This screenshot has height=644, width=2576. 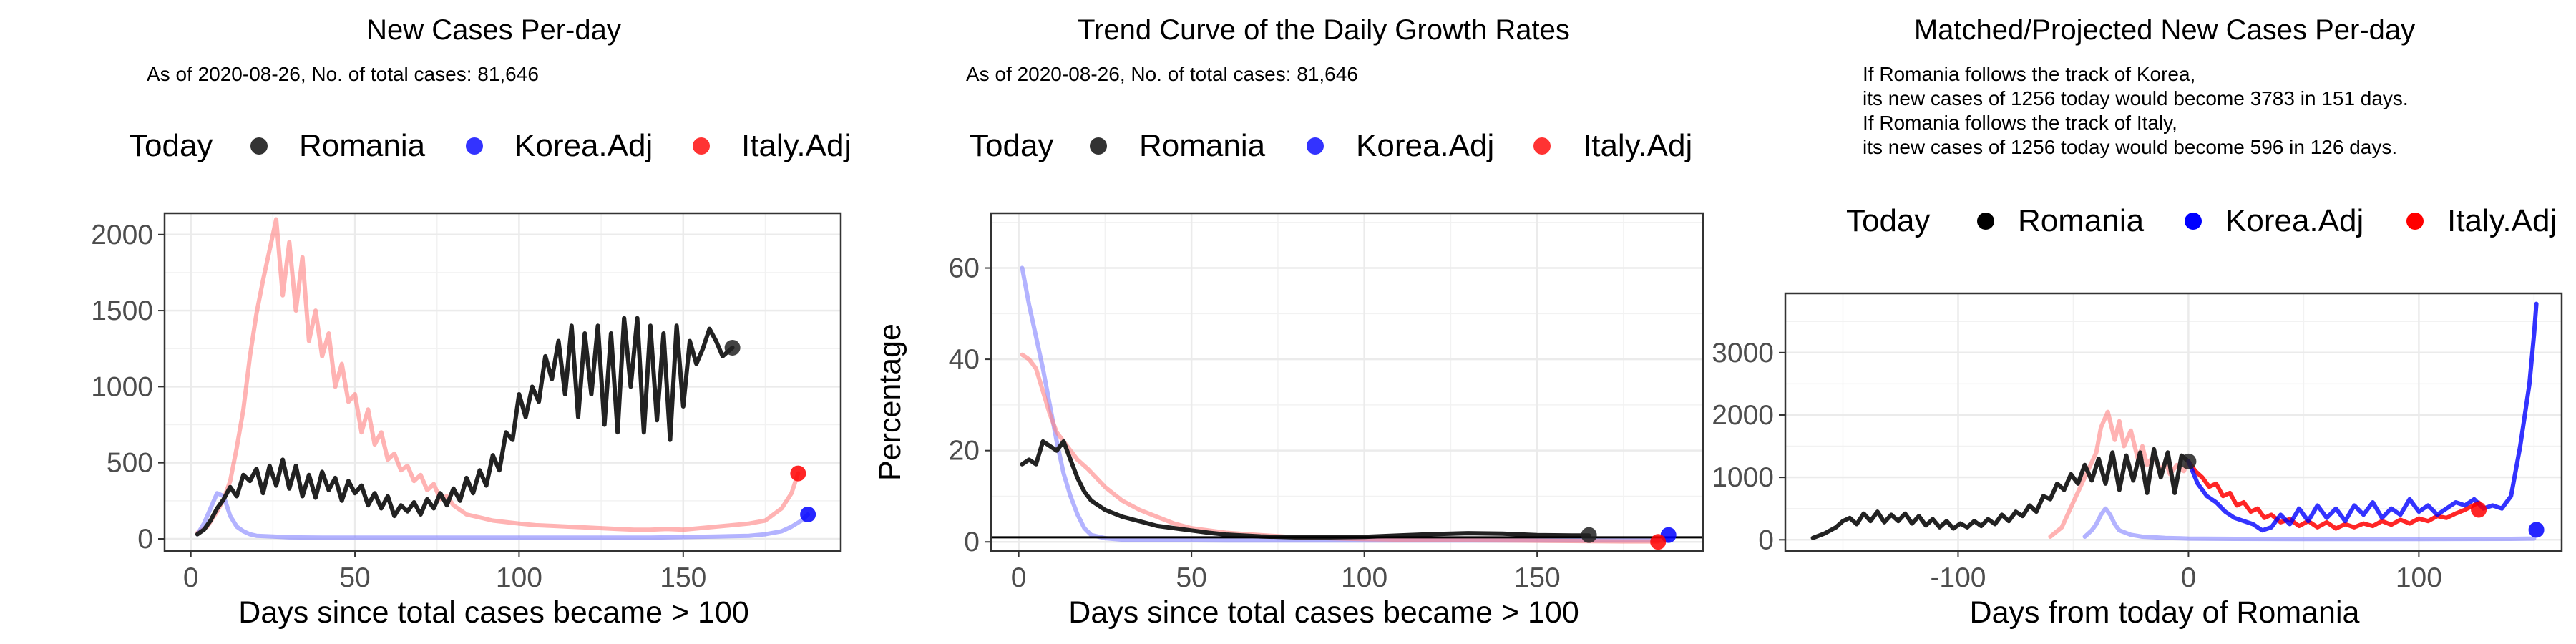 I want to click on series-line-korea-adj-matched, so click(x=2309, y=524).